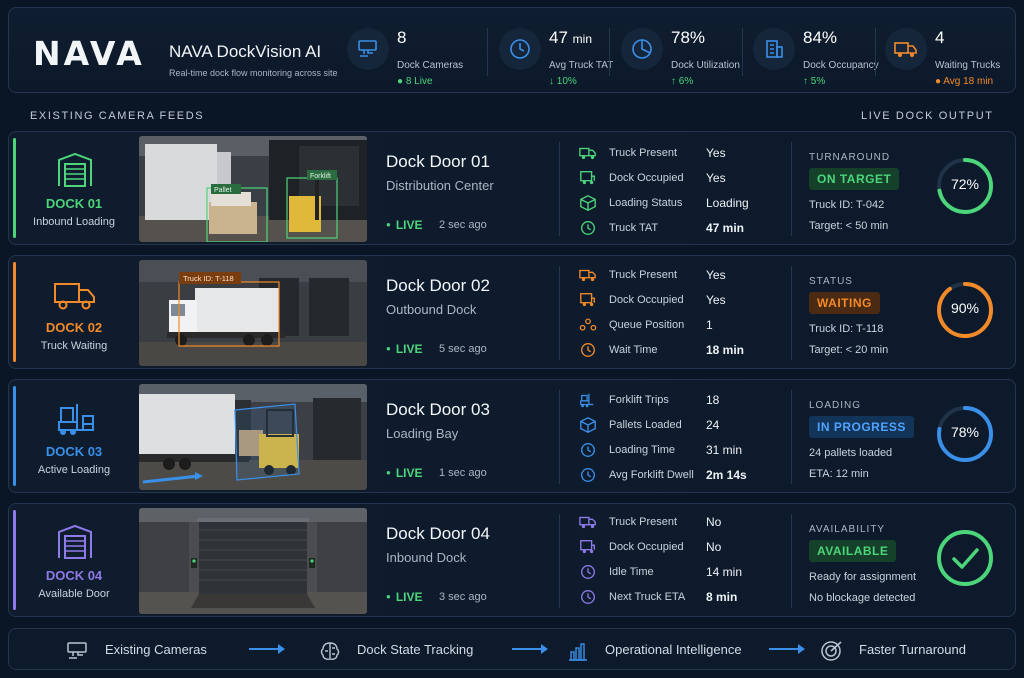 The image size is (1024, 678). What do you see at coordinates (631, 572) in the screenshot?
I see `metric-label: Idle Time` at bounding box center [631, 572].